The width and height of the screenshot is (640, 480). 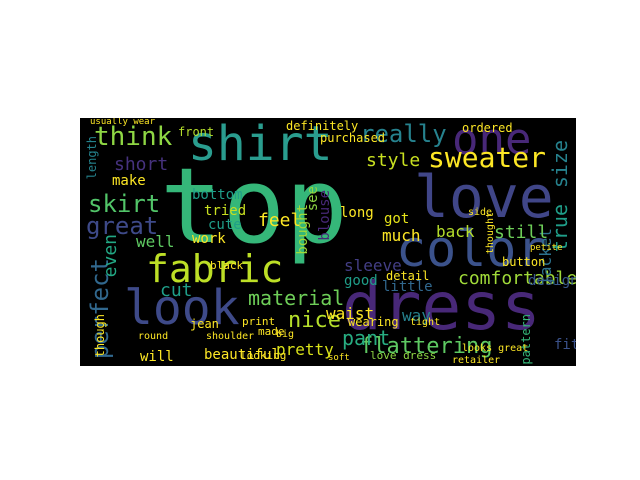 What do you see at coordinates (480, 212) in the screenshot?
I see `word-side: side` at bounding box center [480, 212].